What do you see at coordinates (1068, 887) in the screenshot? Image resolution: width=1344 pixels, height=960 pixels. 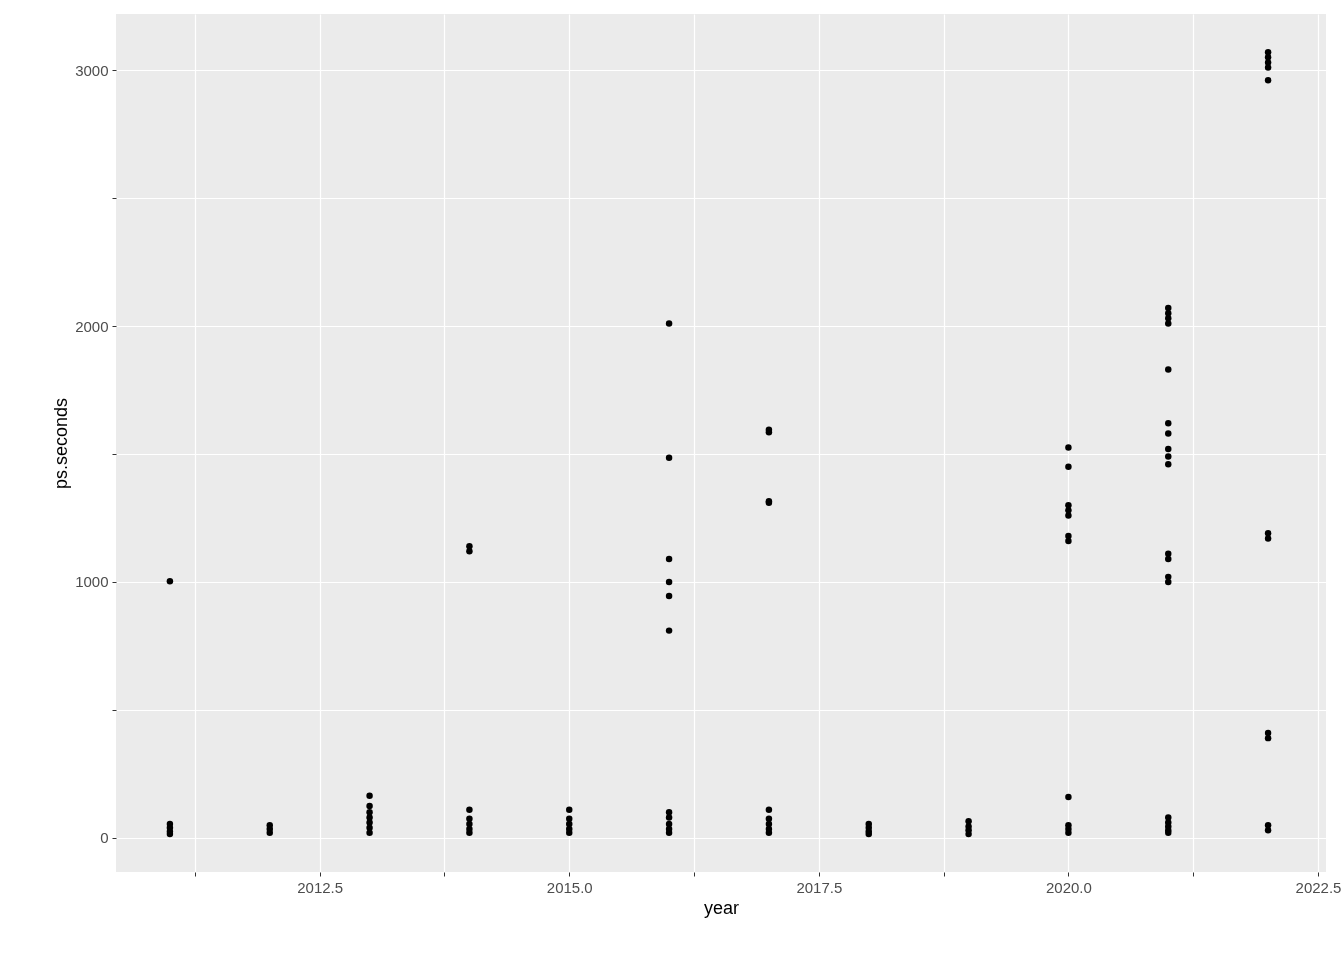 I see `x-tick-label: 2020.0` at bounding box center [1068, 887].